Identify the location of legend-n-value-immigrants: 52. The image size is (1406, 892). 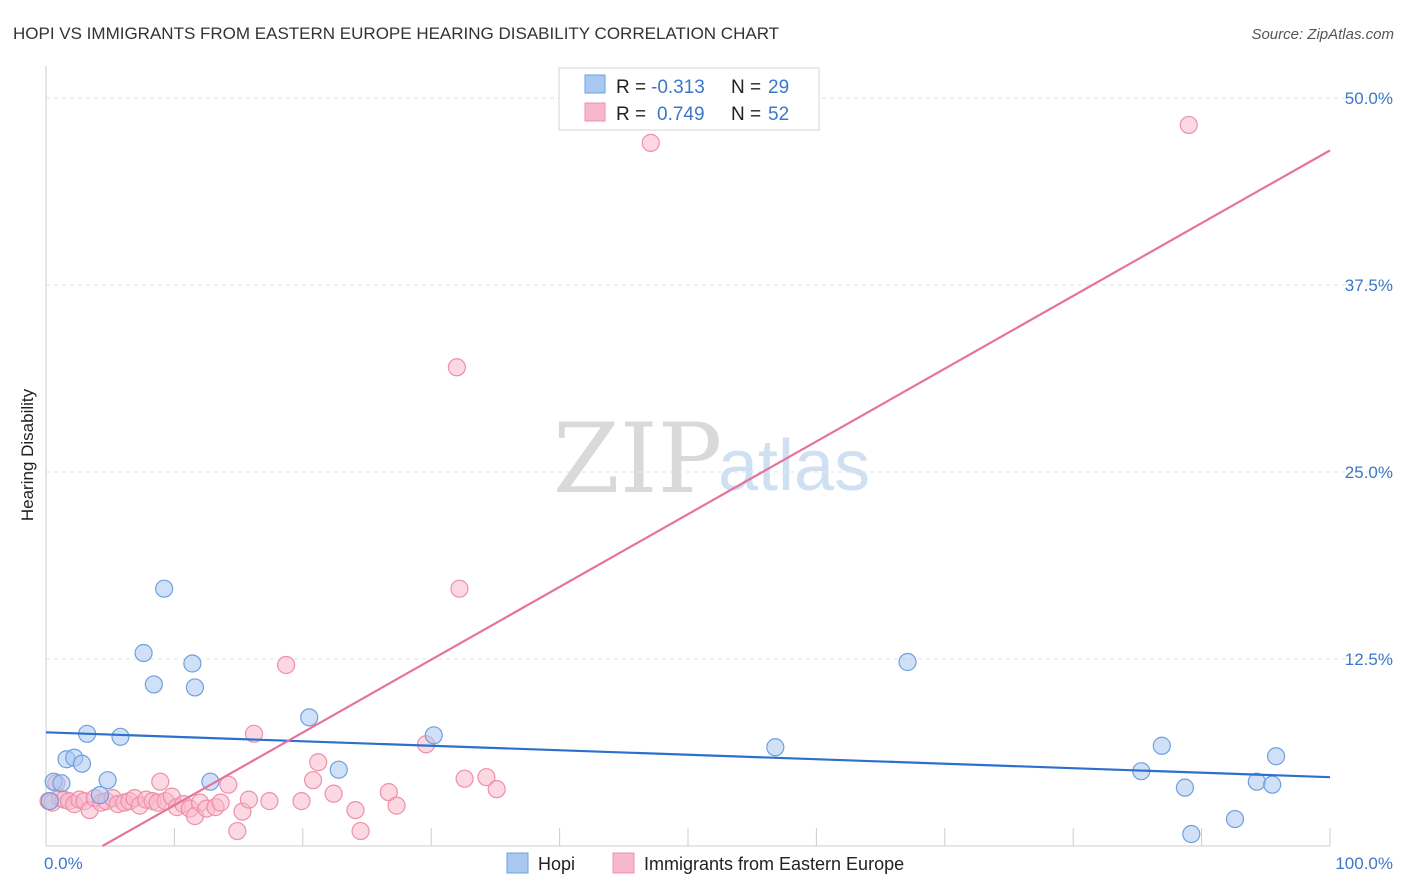
(778, 114).